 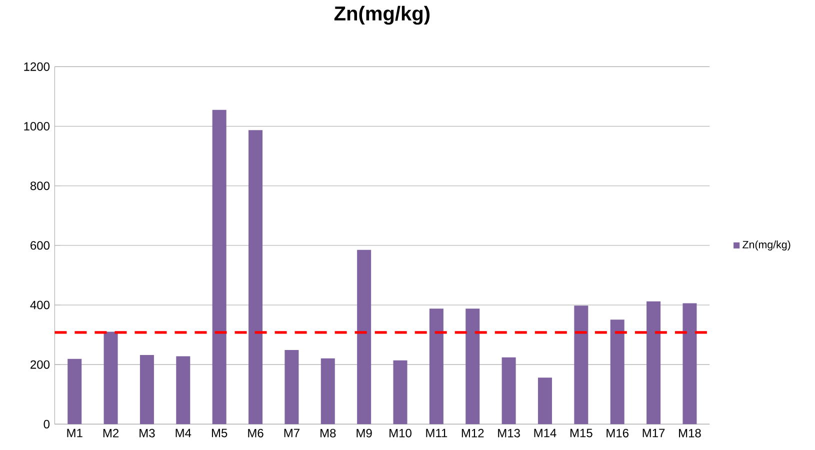 What do you see at coordinates (220, 433) in the screenshot?
I see `x-tick-label: M5` at bounding box center [220, 433].